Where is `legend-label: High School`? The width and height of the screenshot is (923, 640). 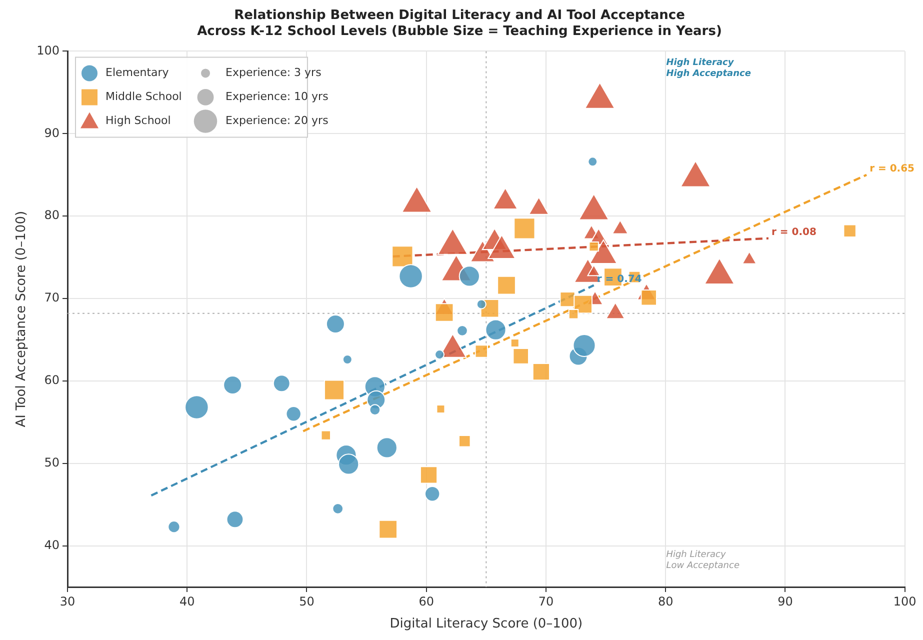 legend-label: High School is located at coordinates (138, 121).